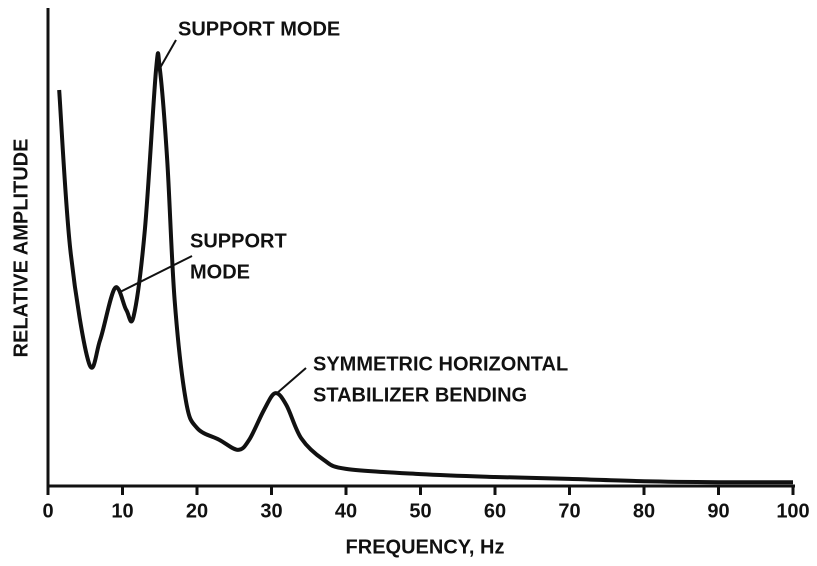 The width and height of the screenshot is (817, 566). Describe the element at coordinates (346, 511) in the screenshot. I see `x-tick-label: 40` at that location.